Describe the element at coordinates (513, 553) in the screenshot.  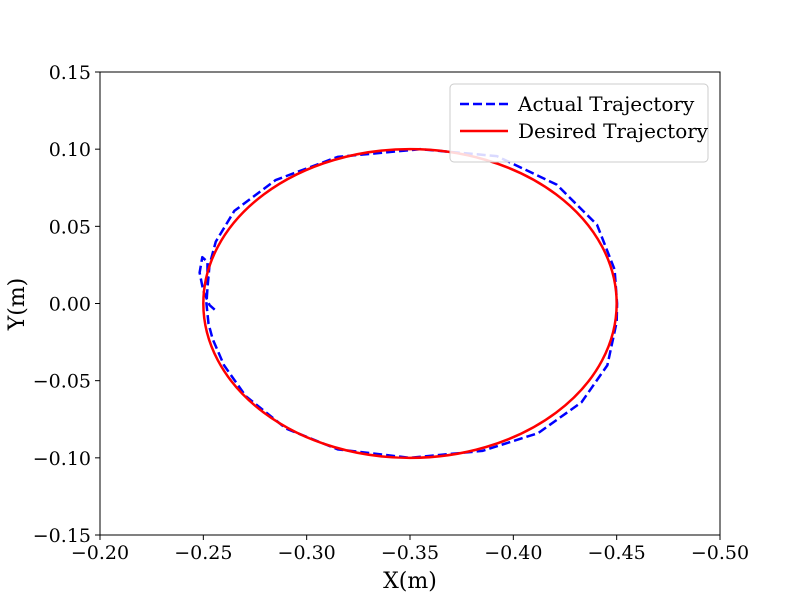
I see `x-tick-label: −0.40` at that location.